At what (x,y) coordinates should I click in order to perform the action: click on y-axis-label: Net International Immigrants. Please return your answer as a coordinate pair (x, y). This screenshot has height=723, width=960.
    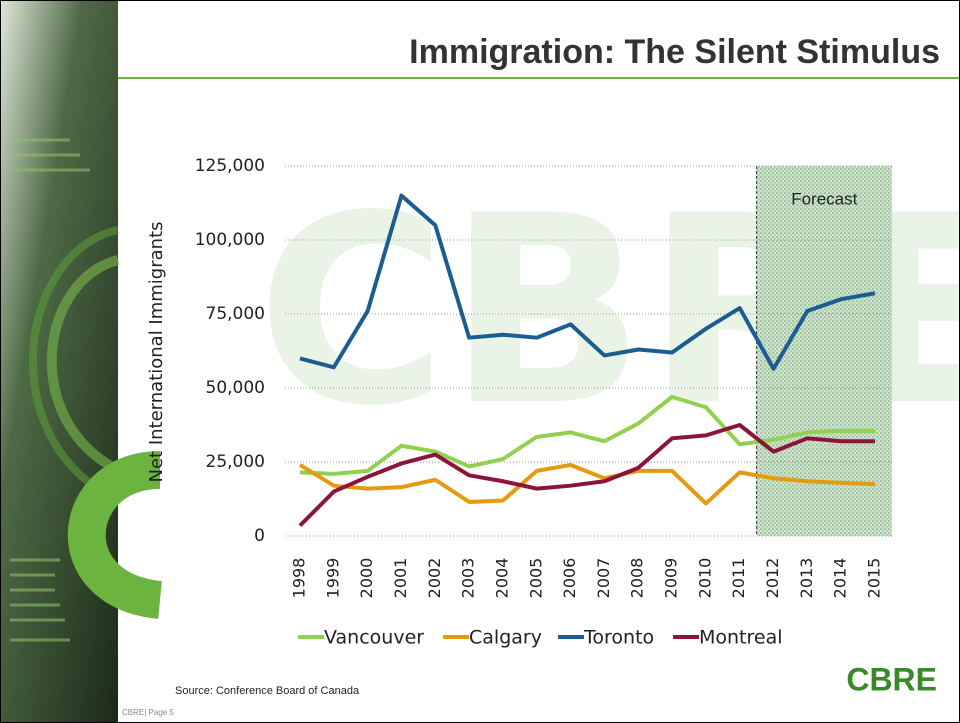
    Looking at the image, I should click on (156, 352).